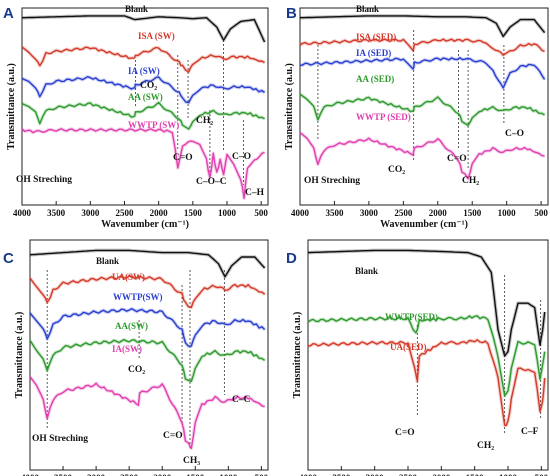  I want to click on series-label: WWTP(SED), so click(411, 317).